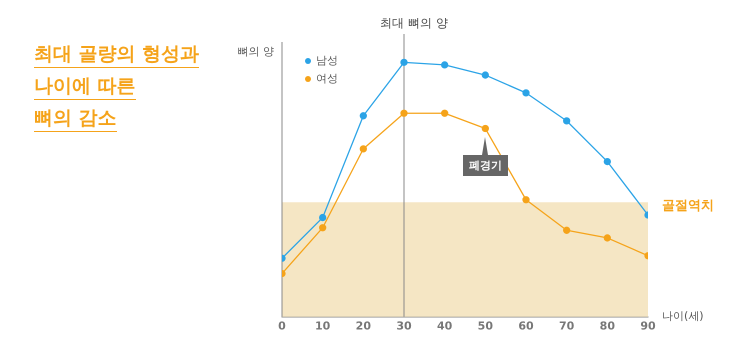  I want to click on annotation: 폐경기, so click(485, 165).